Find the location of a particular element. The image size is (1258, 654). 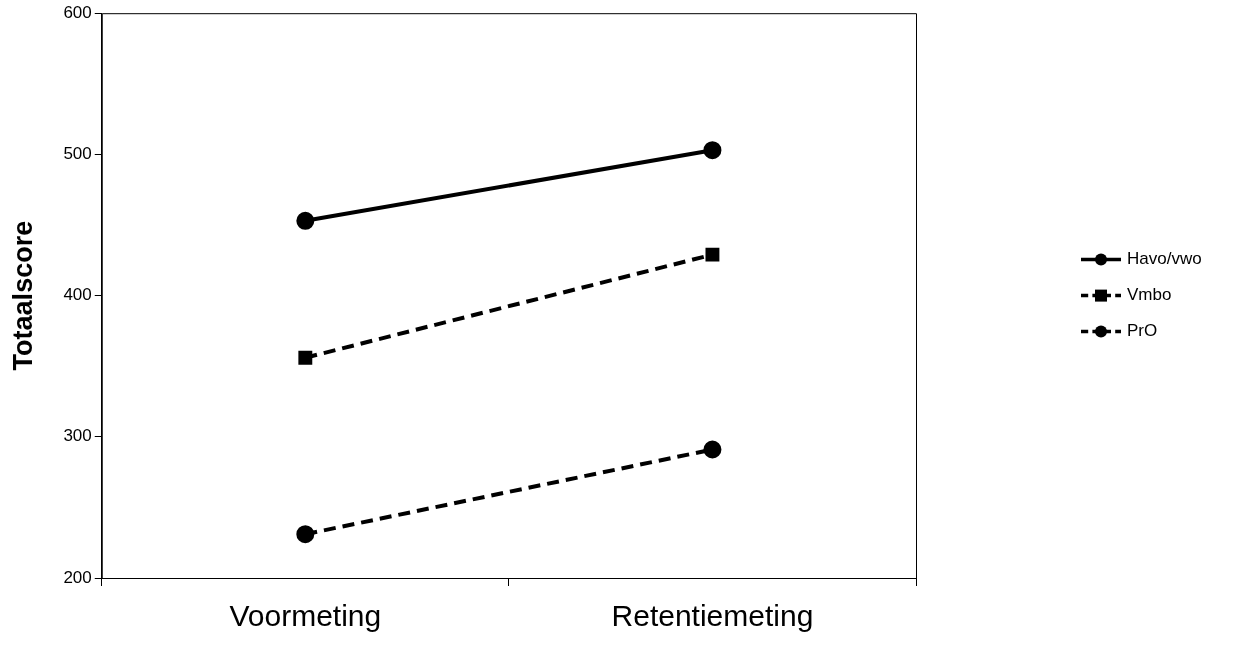

y-tick-label: 400 is located at coordinates (77, 295).